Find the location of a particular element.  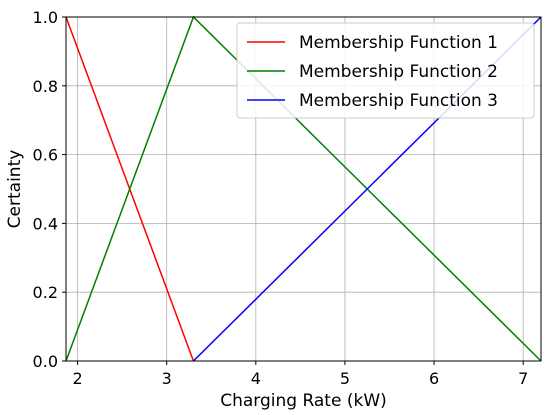

x-tick-label: 6 is located at coordinates (434, 378).